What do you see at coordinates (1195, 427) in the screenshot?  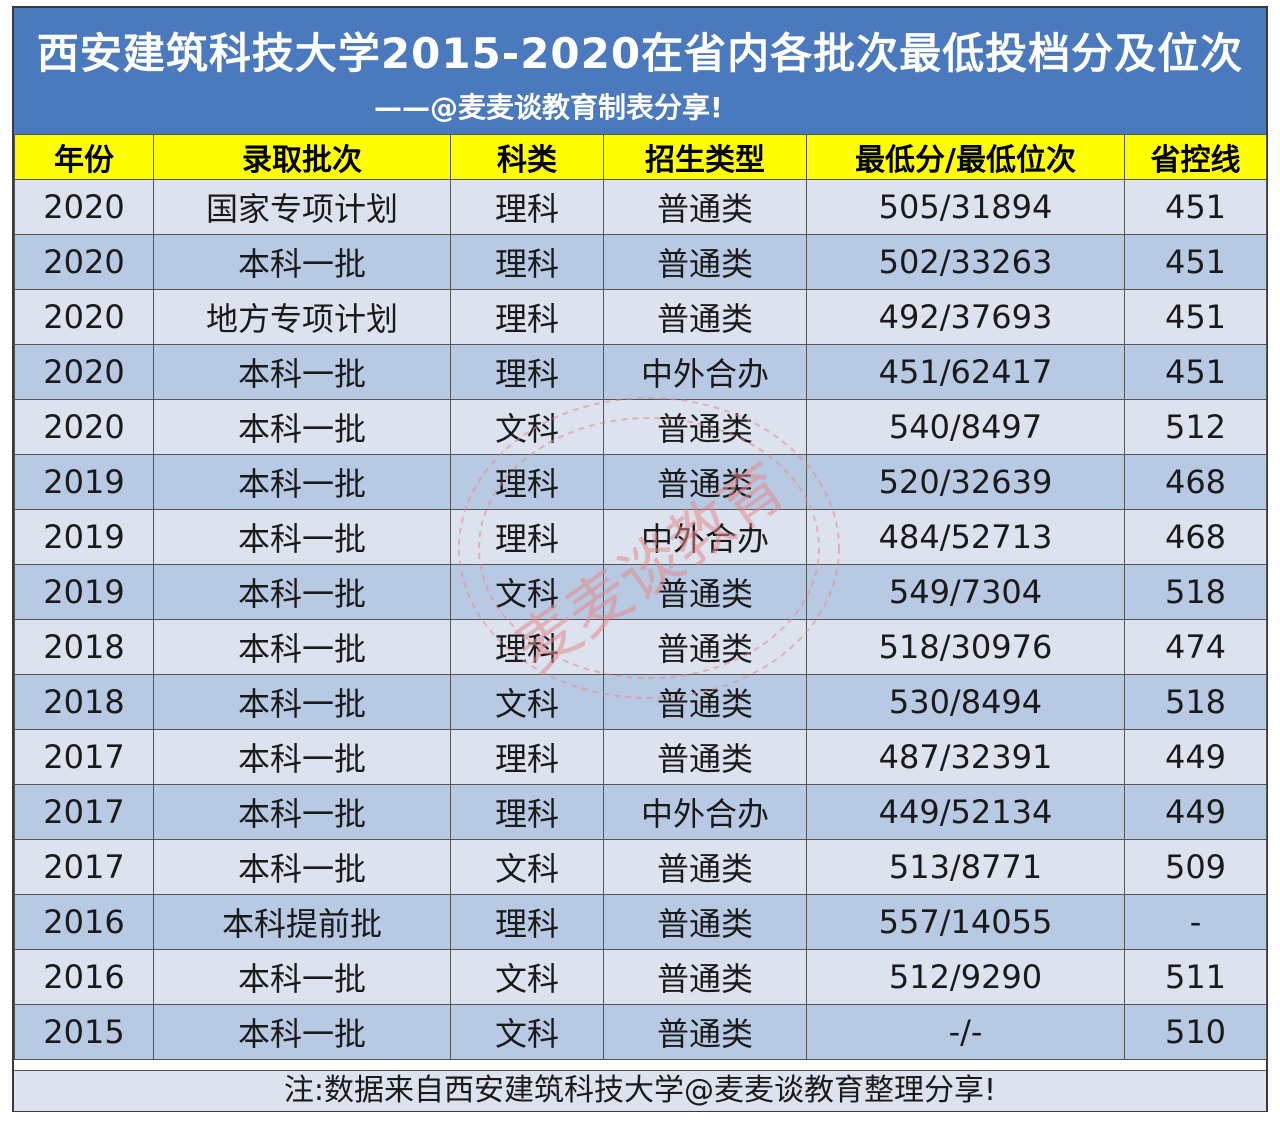 I see `cell-control-line: 512` at bounding box center [1195, 427].